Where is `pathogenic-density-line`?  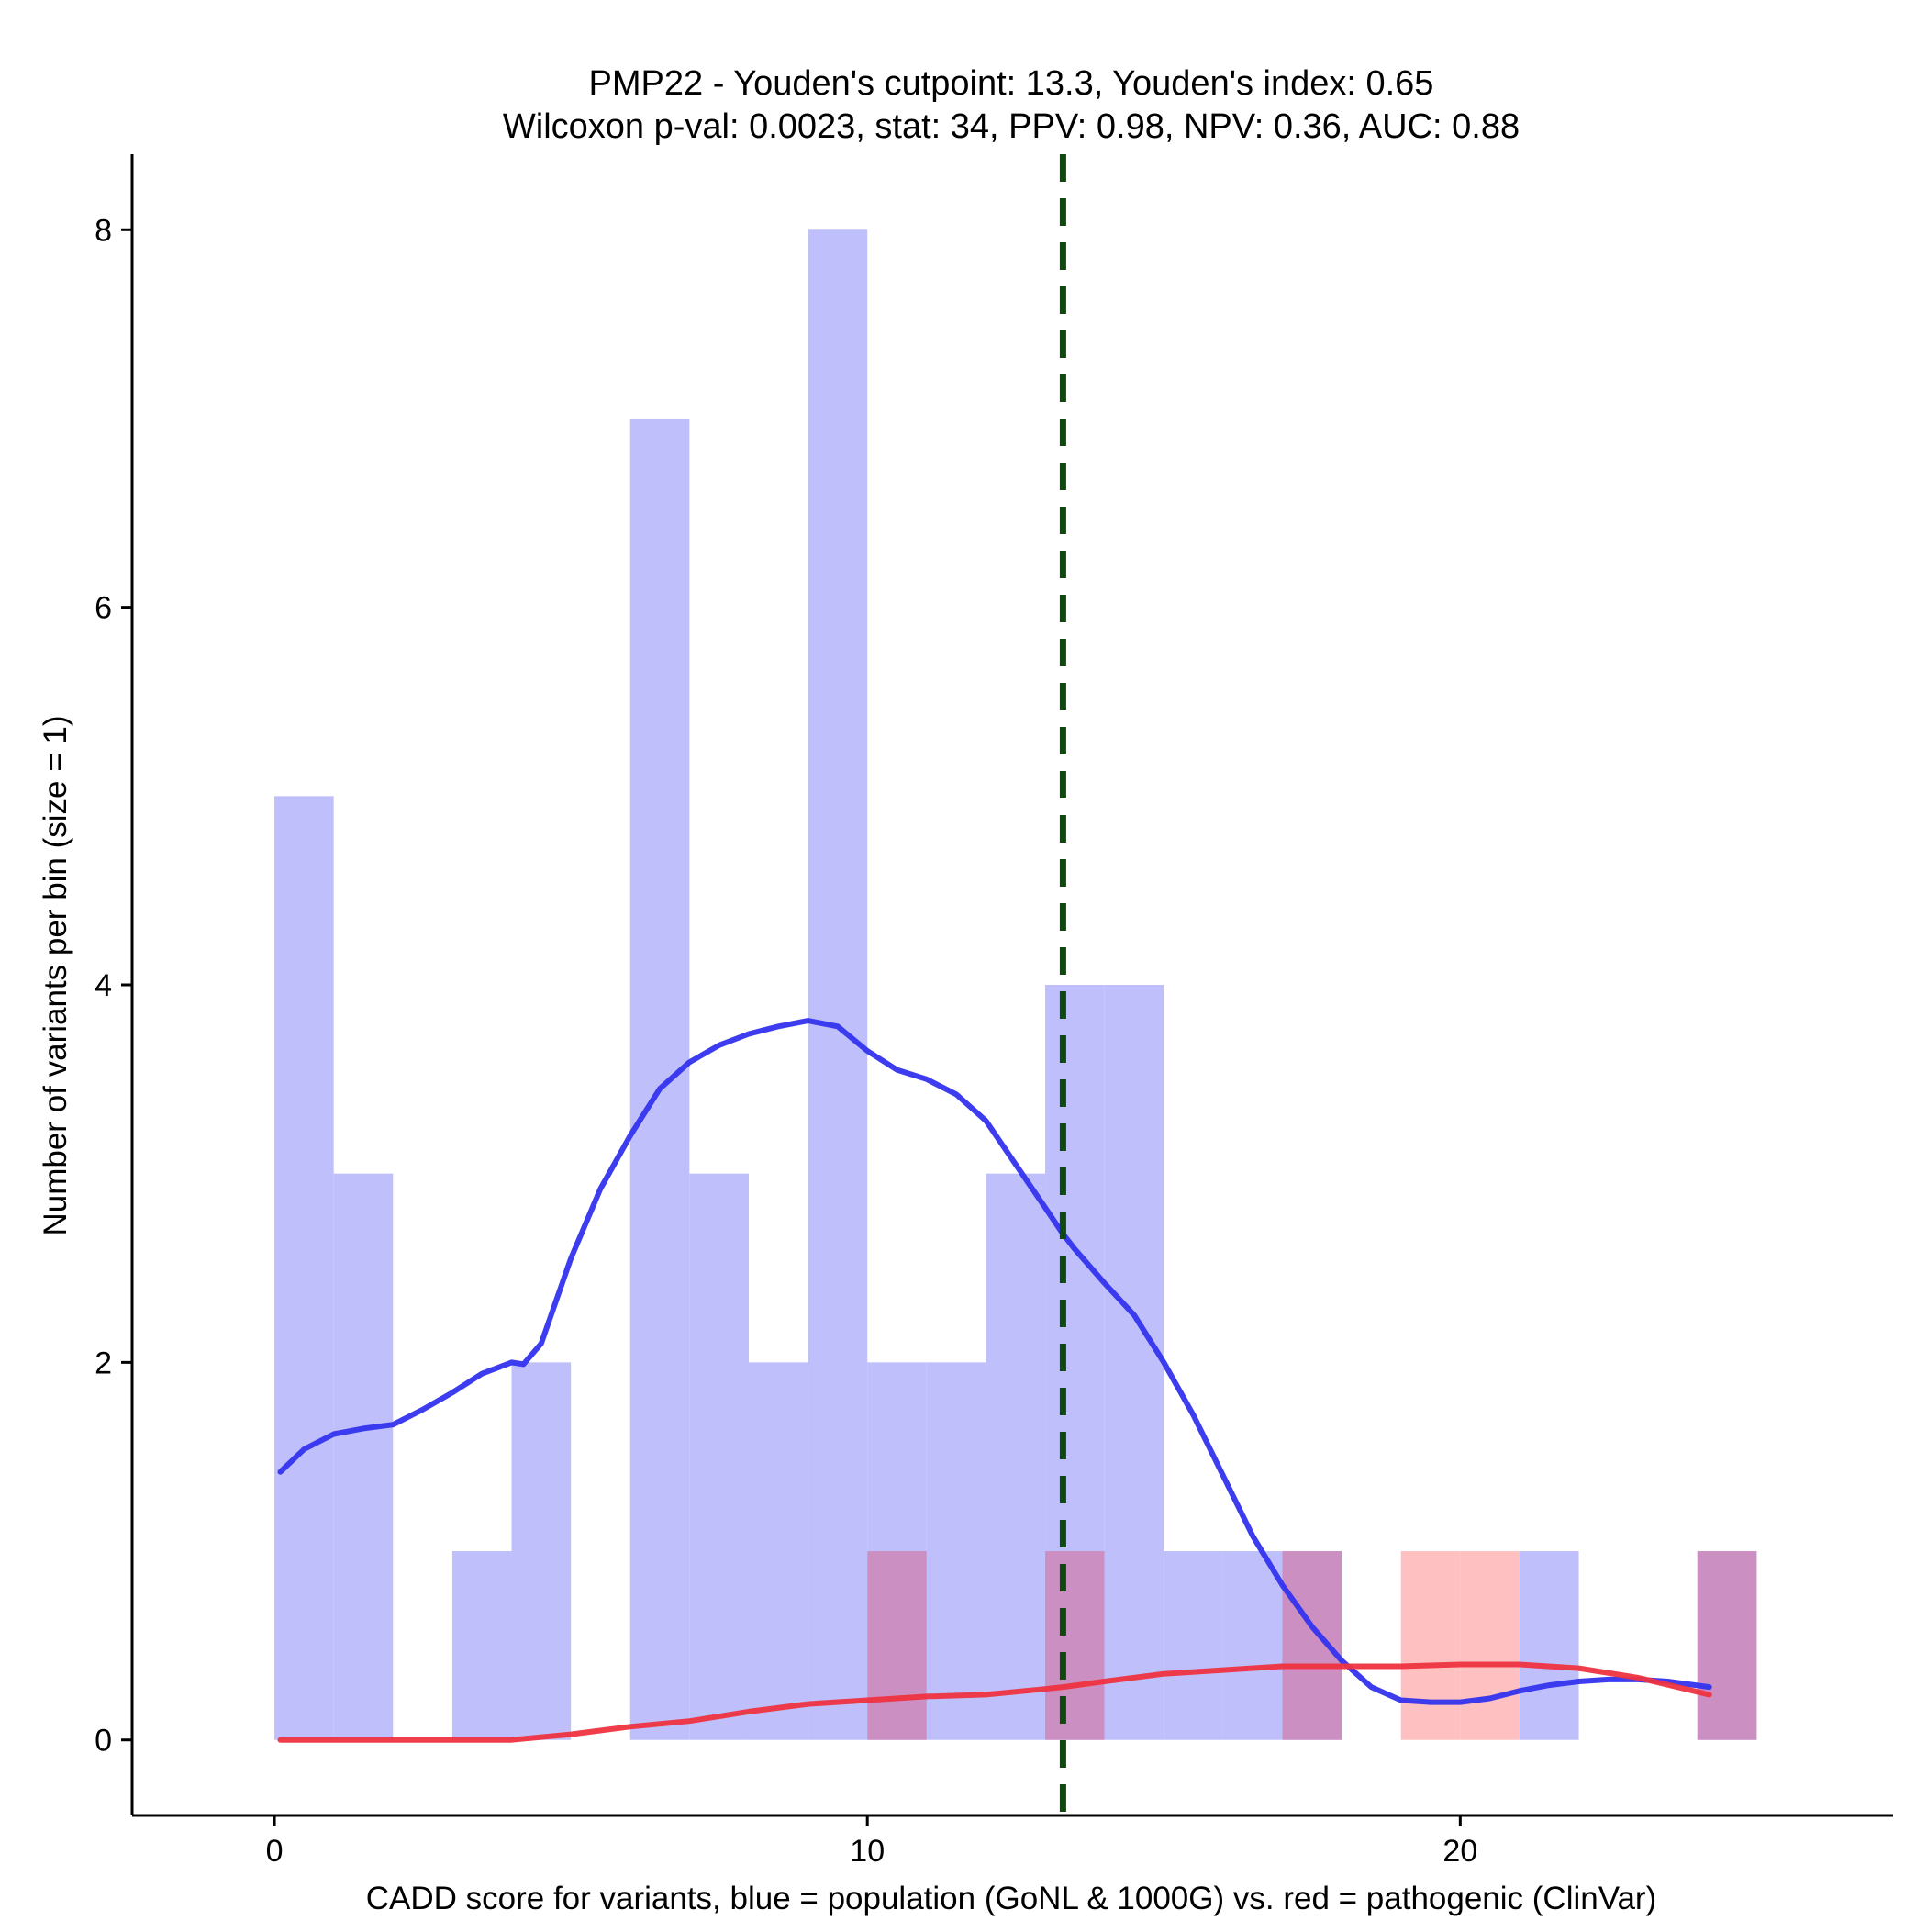 pathogenic-density-line is located at coordinates (994, 1702).